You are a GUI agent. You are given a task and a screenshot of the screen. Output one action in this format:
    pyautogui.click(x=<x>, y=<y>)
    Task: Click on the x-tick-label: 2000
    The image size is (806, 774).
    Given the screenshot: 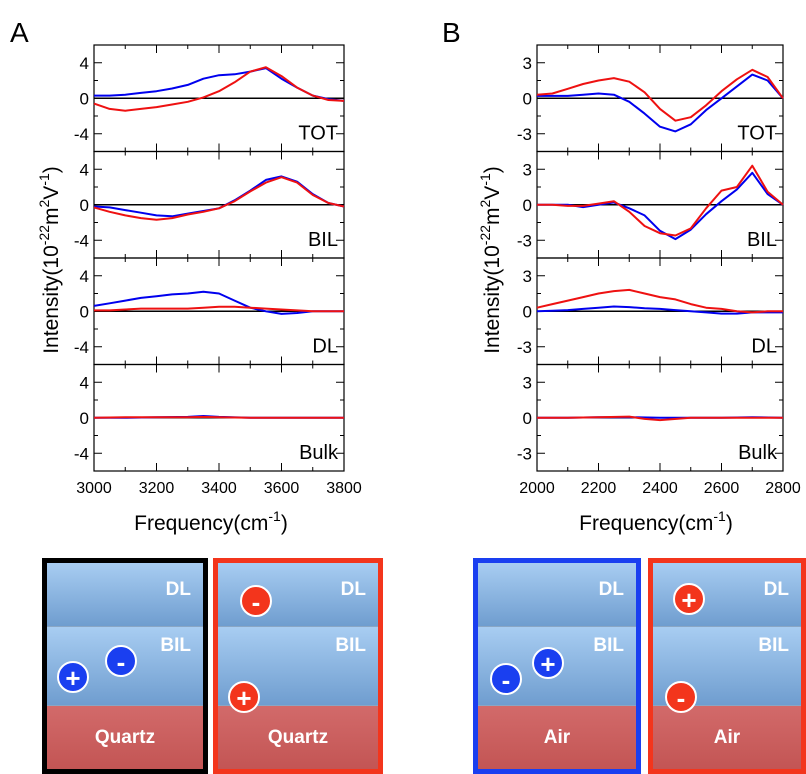 What is the action you would take?
    pyautogui.click(x=537, y=488)
    